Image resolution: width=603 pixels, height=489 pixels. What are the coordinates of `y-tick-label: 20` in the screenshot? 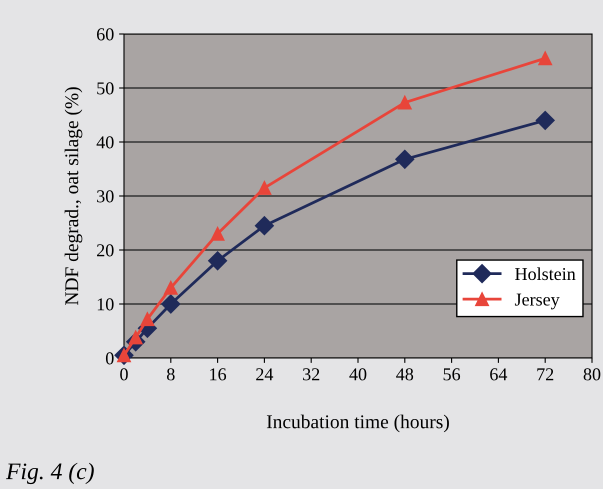 It's located at (105, 250).